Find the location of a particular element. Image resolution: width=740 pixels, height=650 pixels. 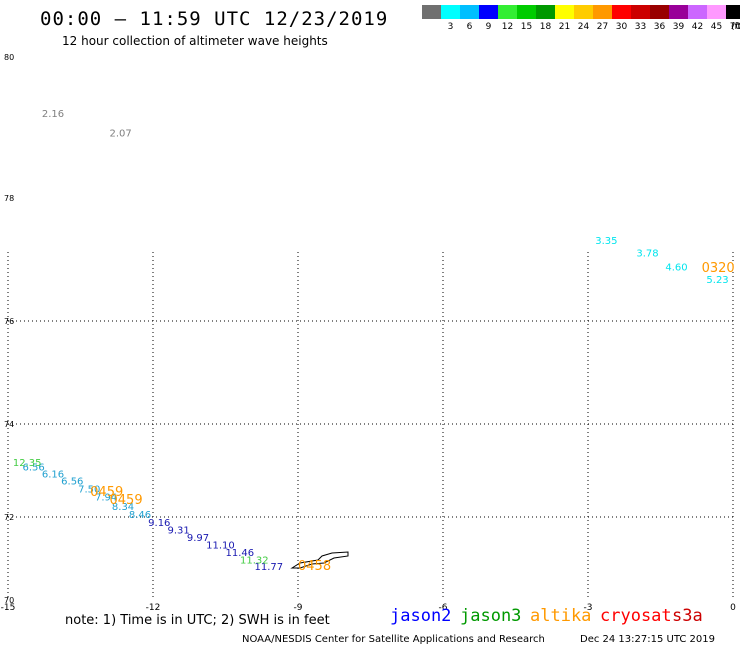

scale-tick-label: 33 is located at coordinates (640, 27).